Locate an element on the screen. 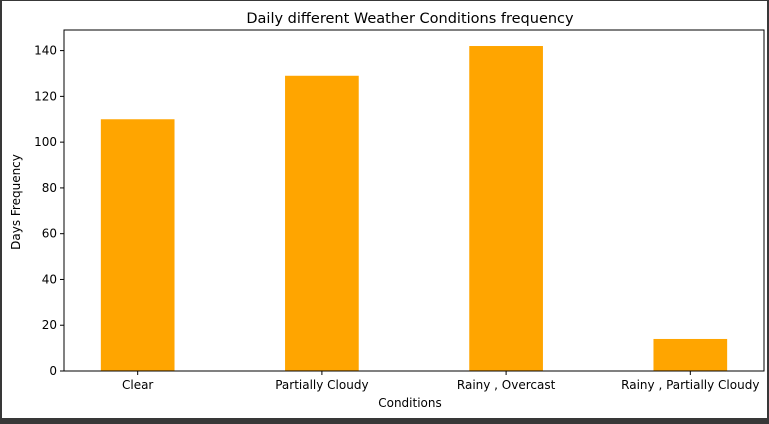 The height and width of the screenshot is (424, 769). y-tick-label: 100 is located at coordinates (45, 142).